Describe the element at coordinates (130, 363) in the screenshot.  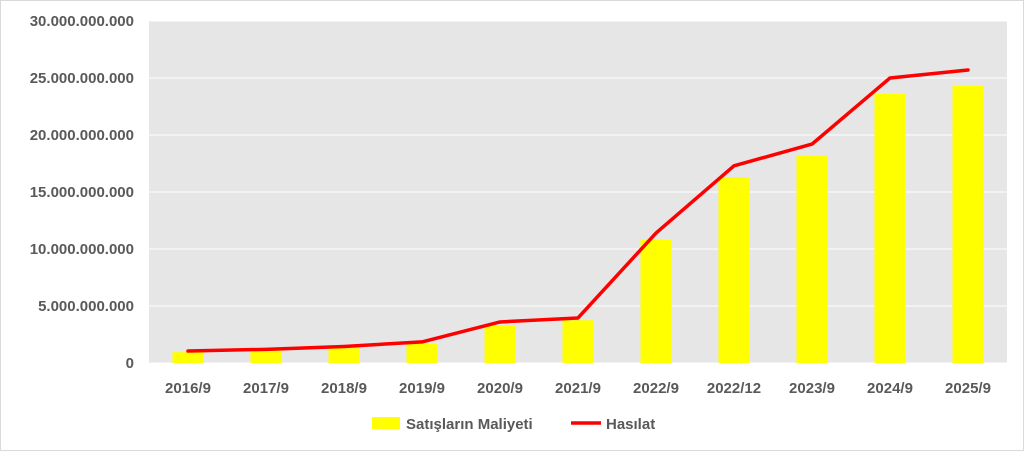
I see `y-tick-label: 0` at that location.